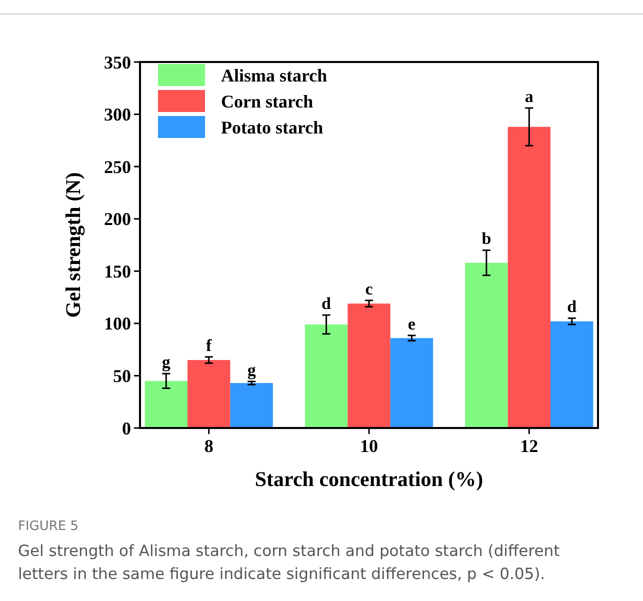 This screenshot has height=601, width=643. What do you see at coordinates (412, 324) in the screenshot?
I see `annotation: e` at bounding box center [412, 324].